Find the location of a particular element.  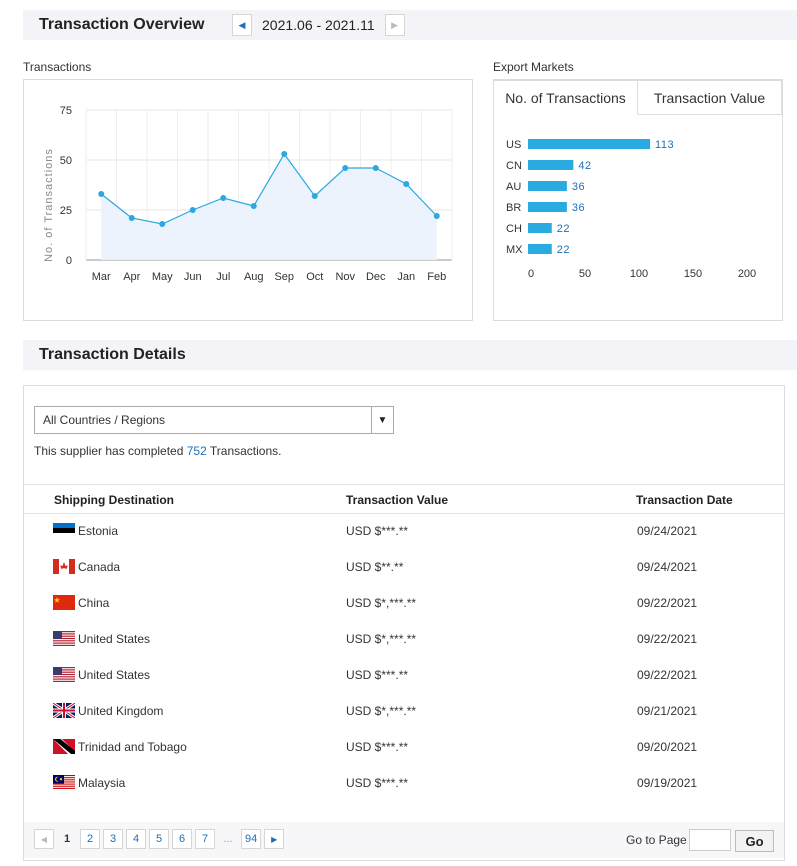

go-button: Go is located at coordinates (754, 841).